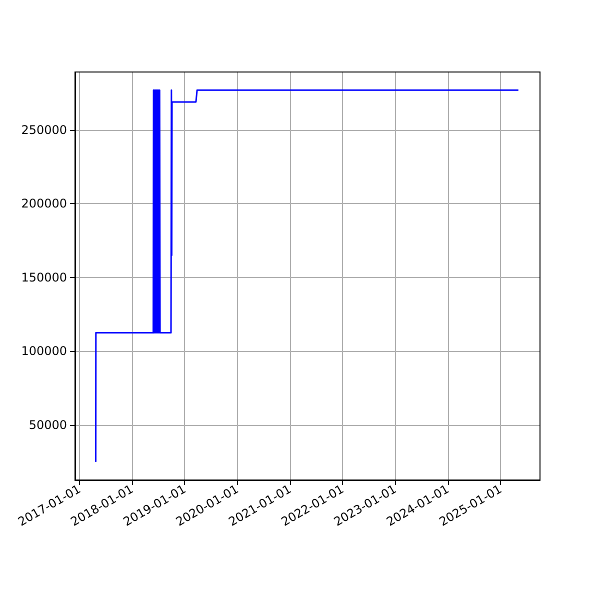 This screenshot has width=600, height=600. I want to click on y-tick-label: 200000, so click(44, 203).